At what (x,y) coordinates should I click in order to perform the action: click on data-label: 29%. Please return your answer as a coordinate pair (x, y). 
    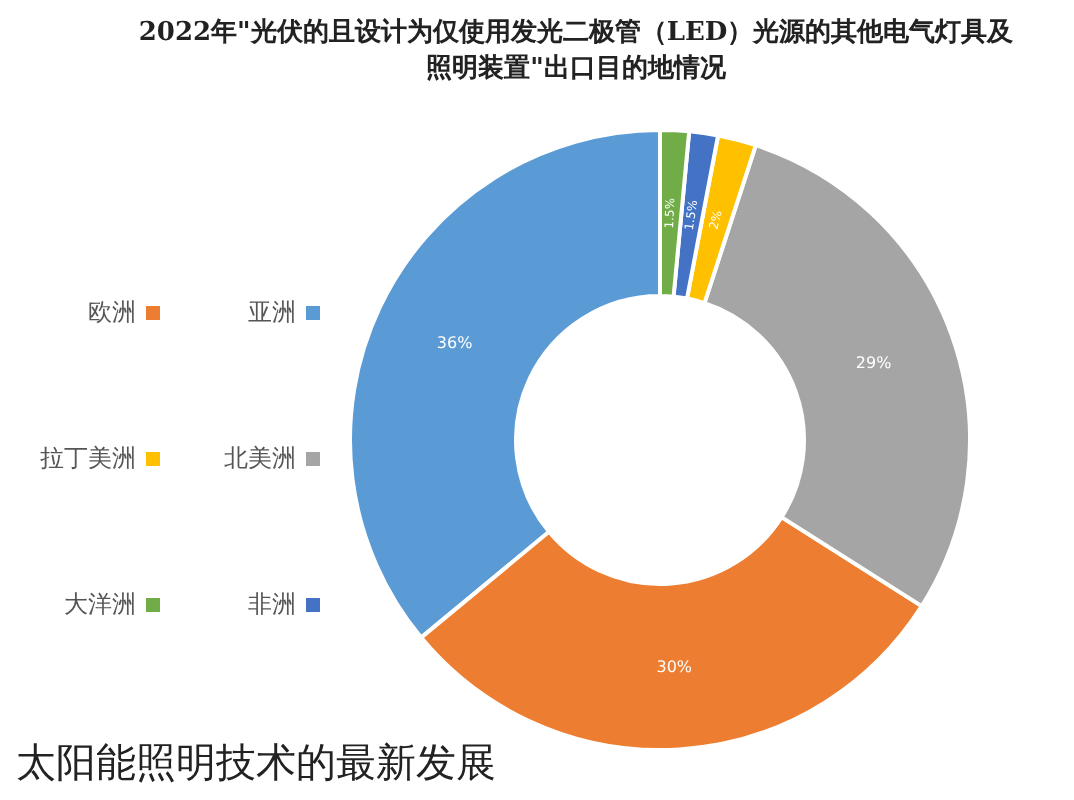
    Looking at the image, I should click on (874, 363).